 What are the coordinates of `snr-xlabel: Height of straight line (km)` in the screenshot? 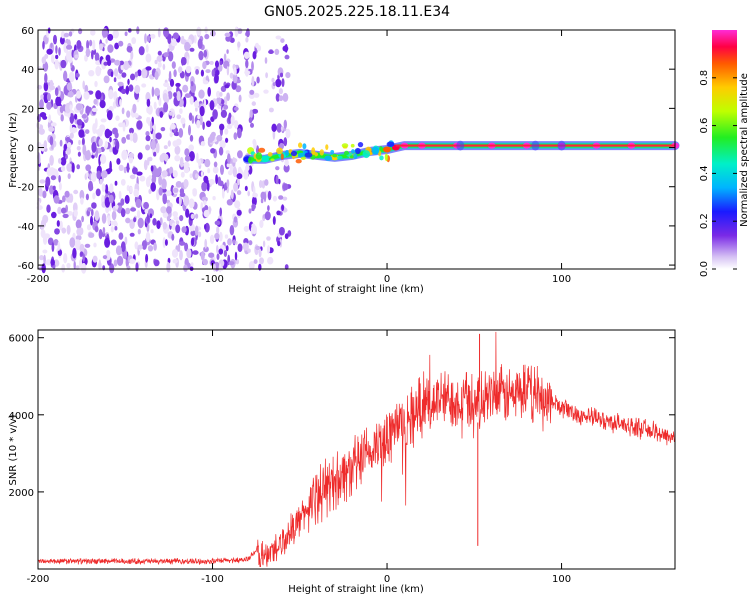 It's located at (356, 589).